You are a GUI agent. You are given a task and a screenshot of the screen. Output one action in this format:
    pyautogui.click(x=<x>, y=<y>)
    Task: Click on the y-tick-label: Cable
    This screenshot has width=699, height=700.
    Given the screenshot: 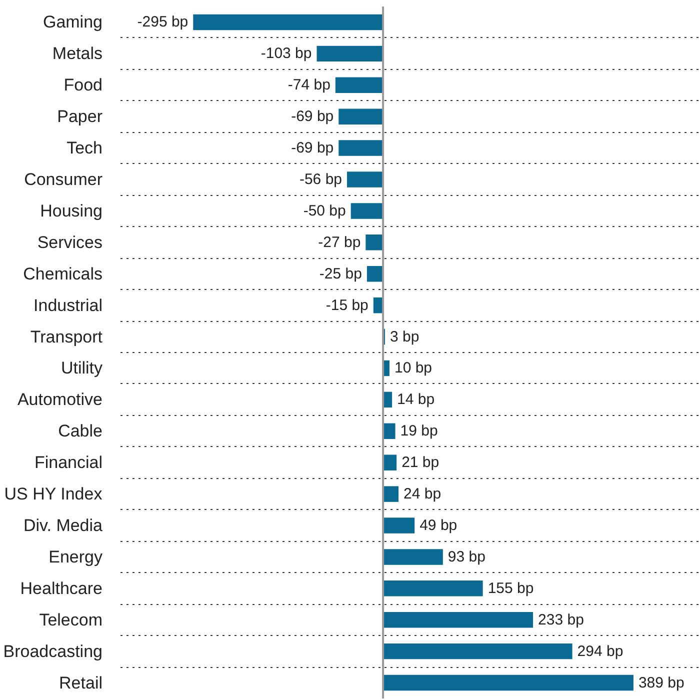 What is the action you would take?
    pyautogui.click(x=80, y=431)
    